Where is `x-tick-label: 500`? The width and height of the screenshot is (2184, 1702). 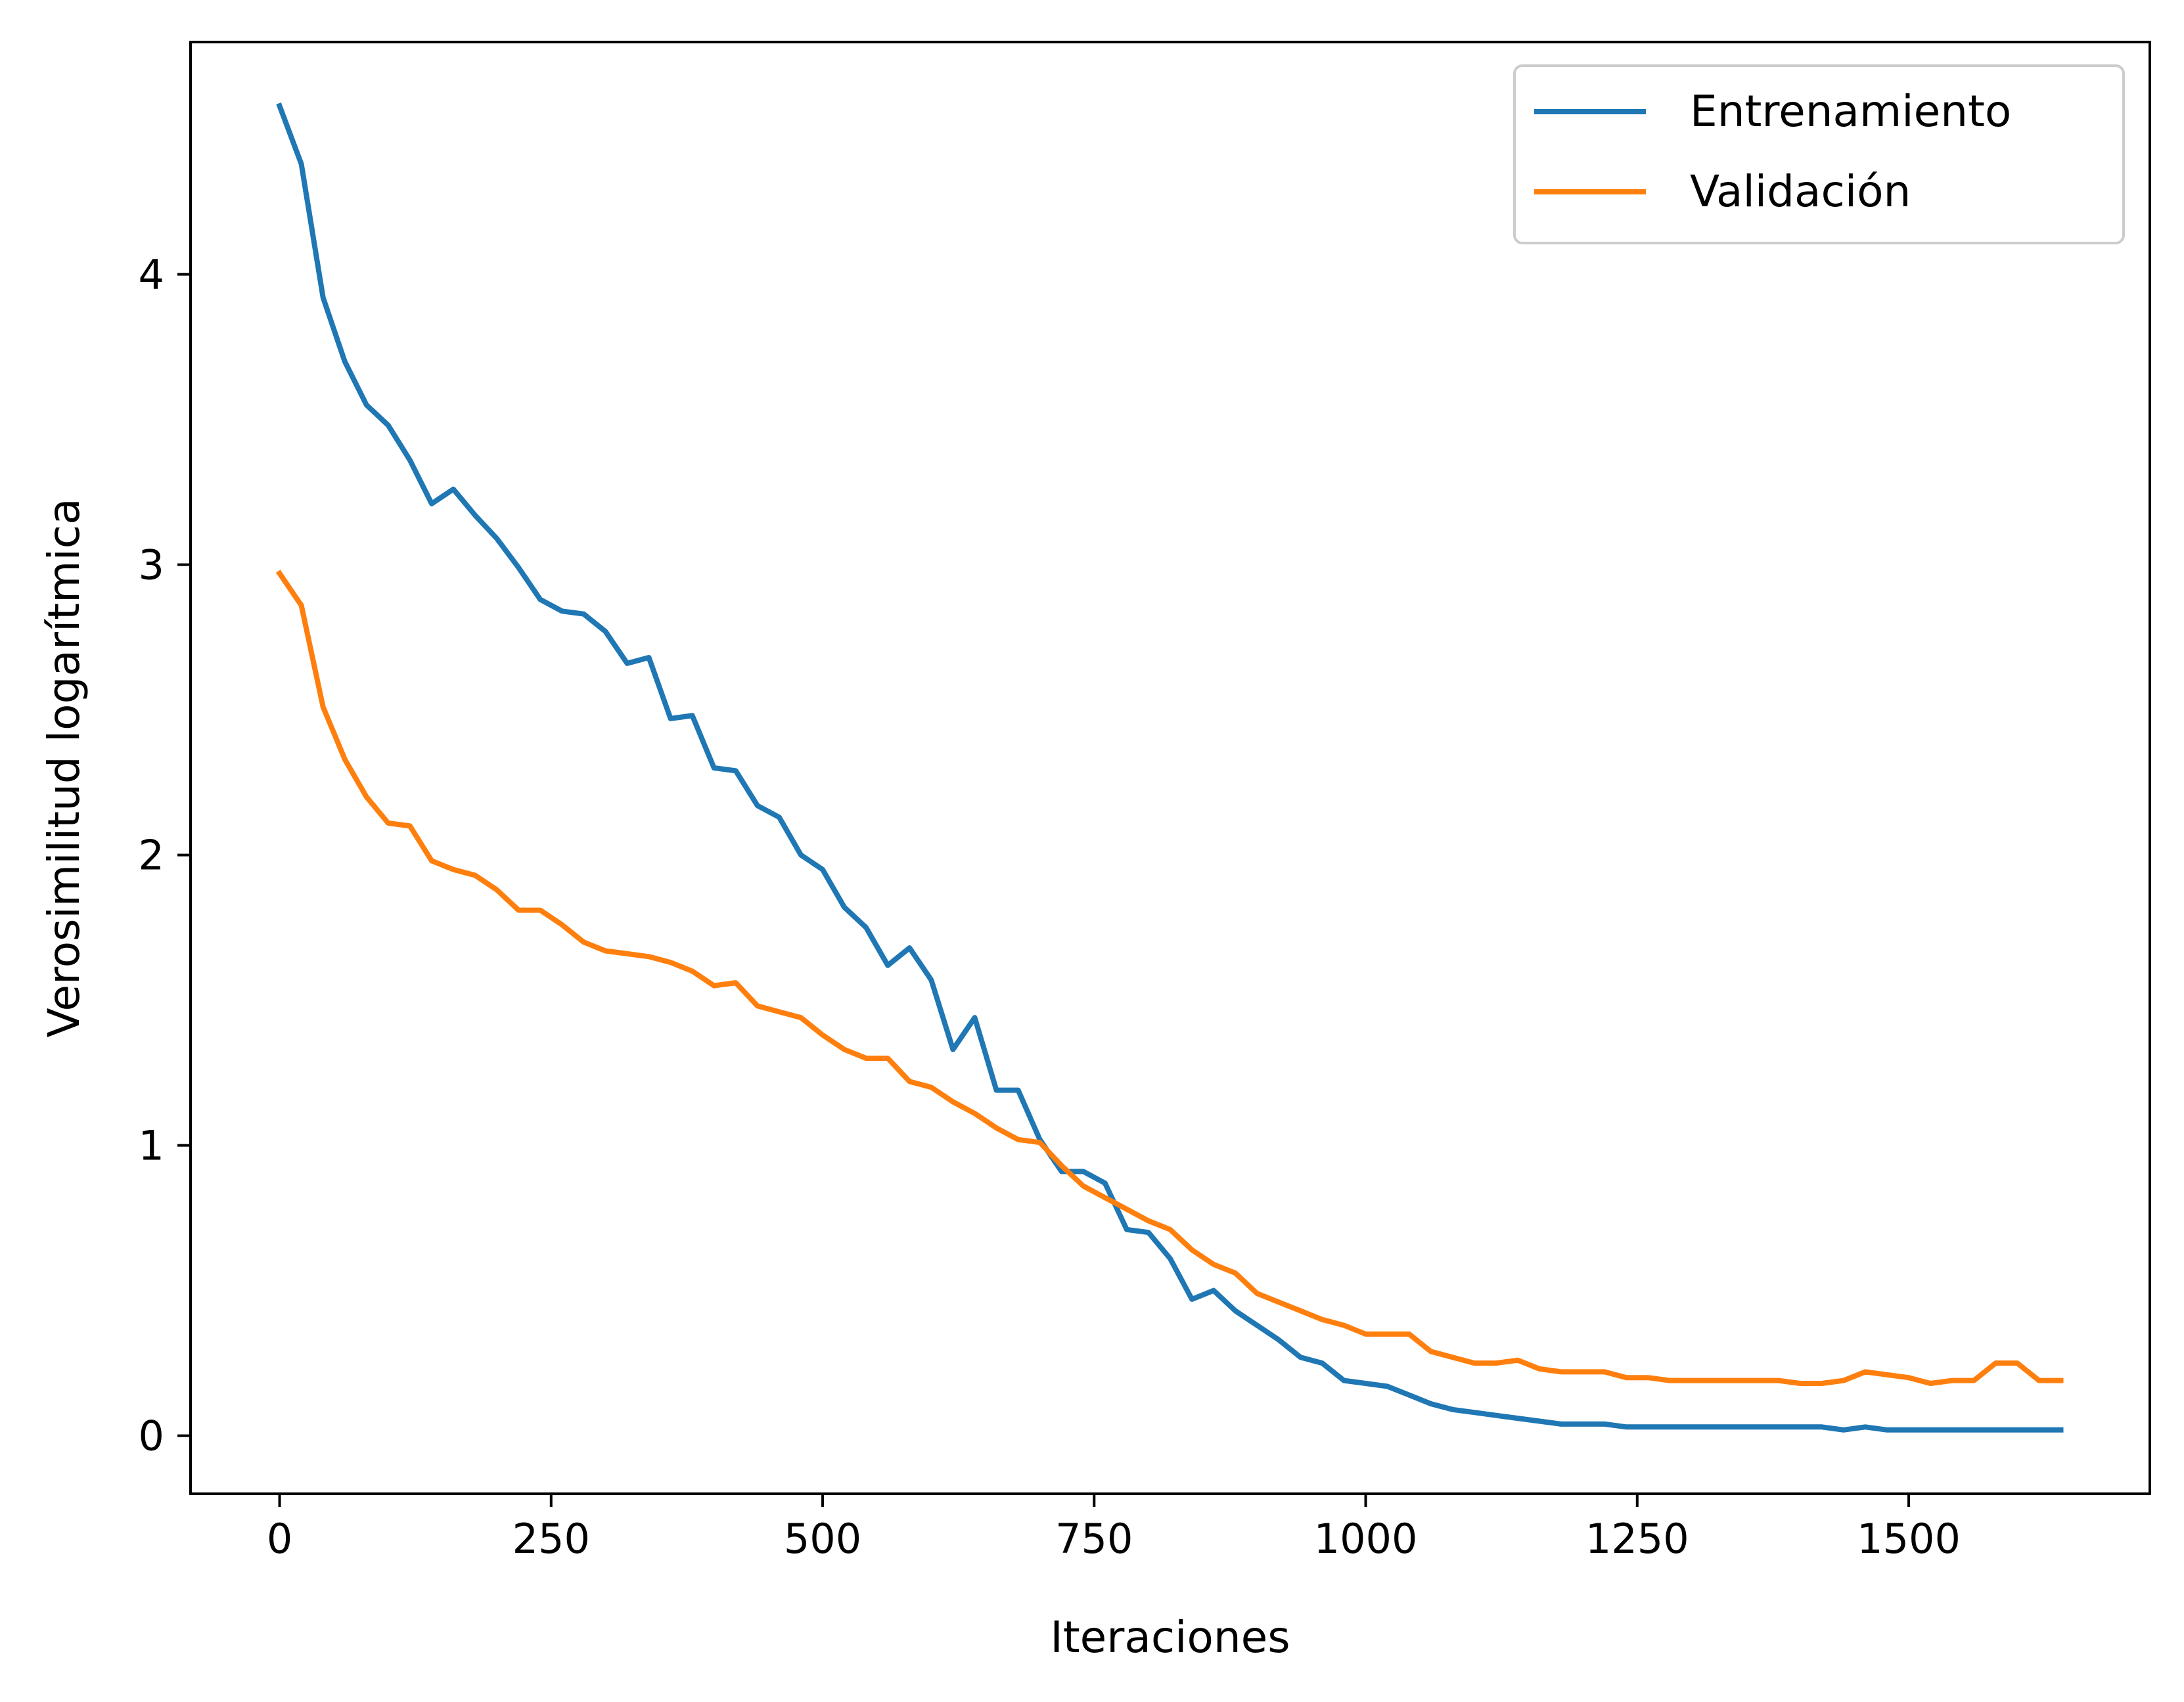
x-tick-label: 500 is located at coordinates (822, 1539).